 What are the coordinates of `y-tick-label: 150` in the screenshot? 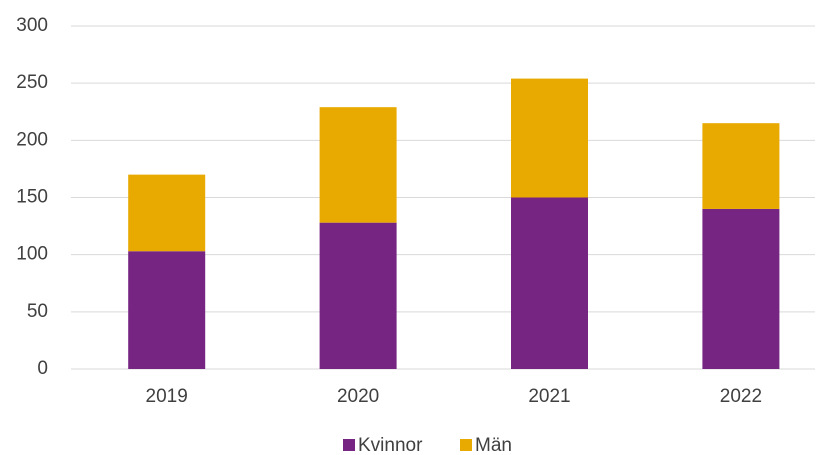 It's located at (32, 197).